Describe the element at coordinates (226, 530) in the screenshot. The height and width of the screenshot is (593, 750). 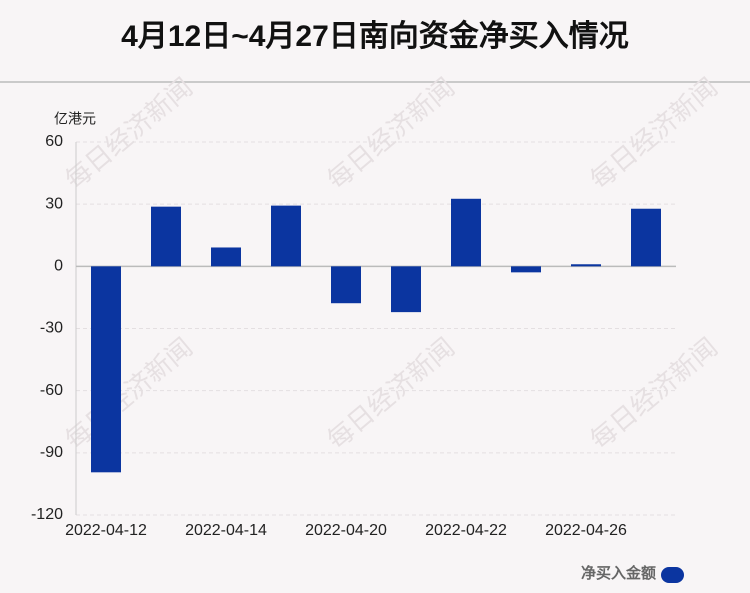
I see `x-tick-label: 2022-04-14` at that location.